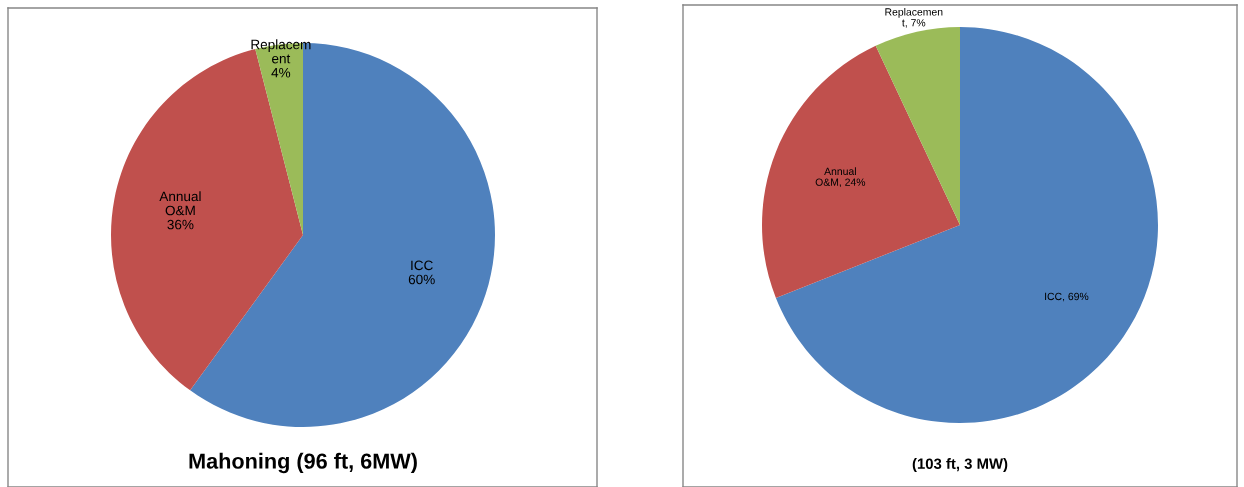 The image size is (1244, 487). What do you see at coordinates (303, 463) in the screenshot?
I see `text: Mahoning (96 ft, 6MW)` at bounding box center [303, 463].